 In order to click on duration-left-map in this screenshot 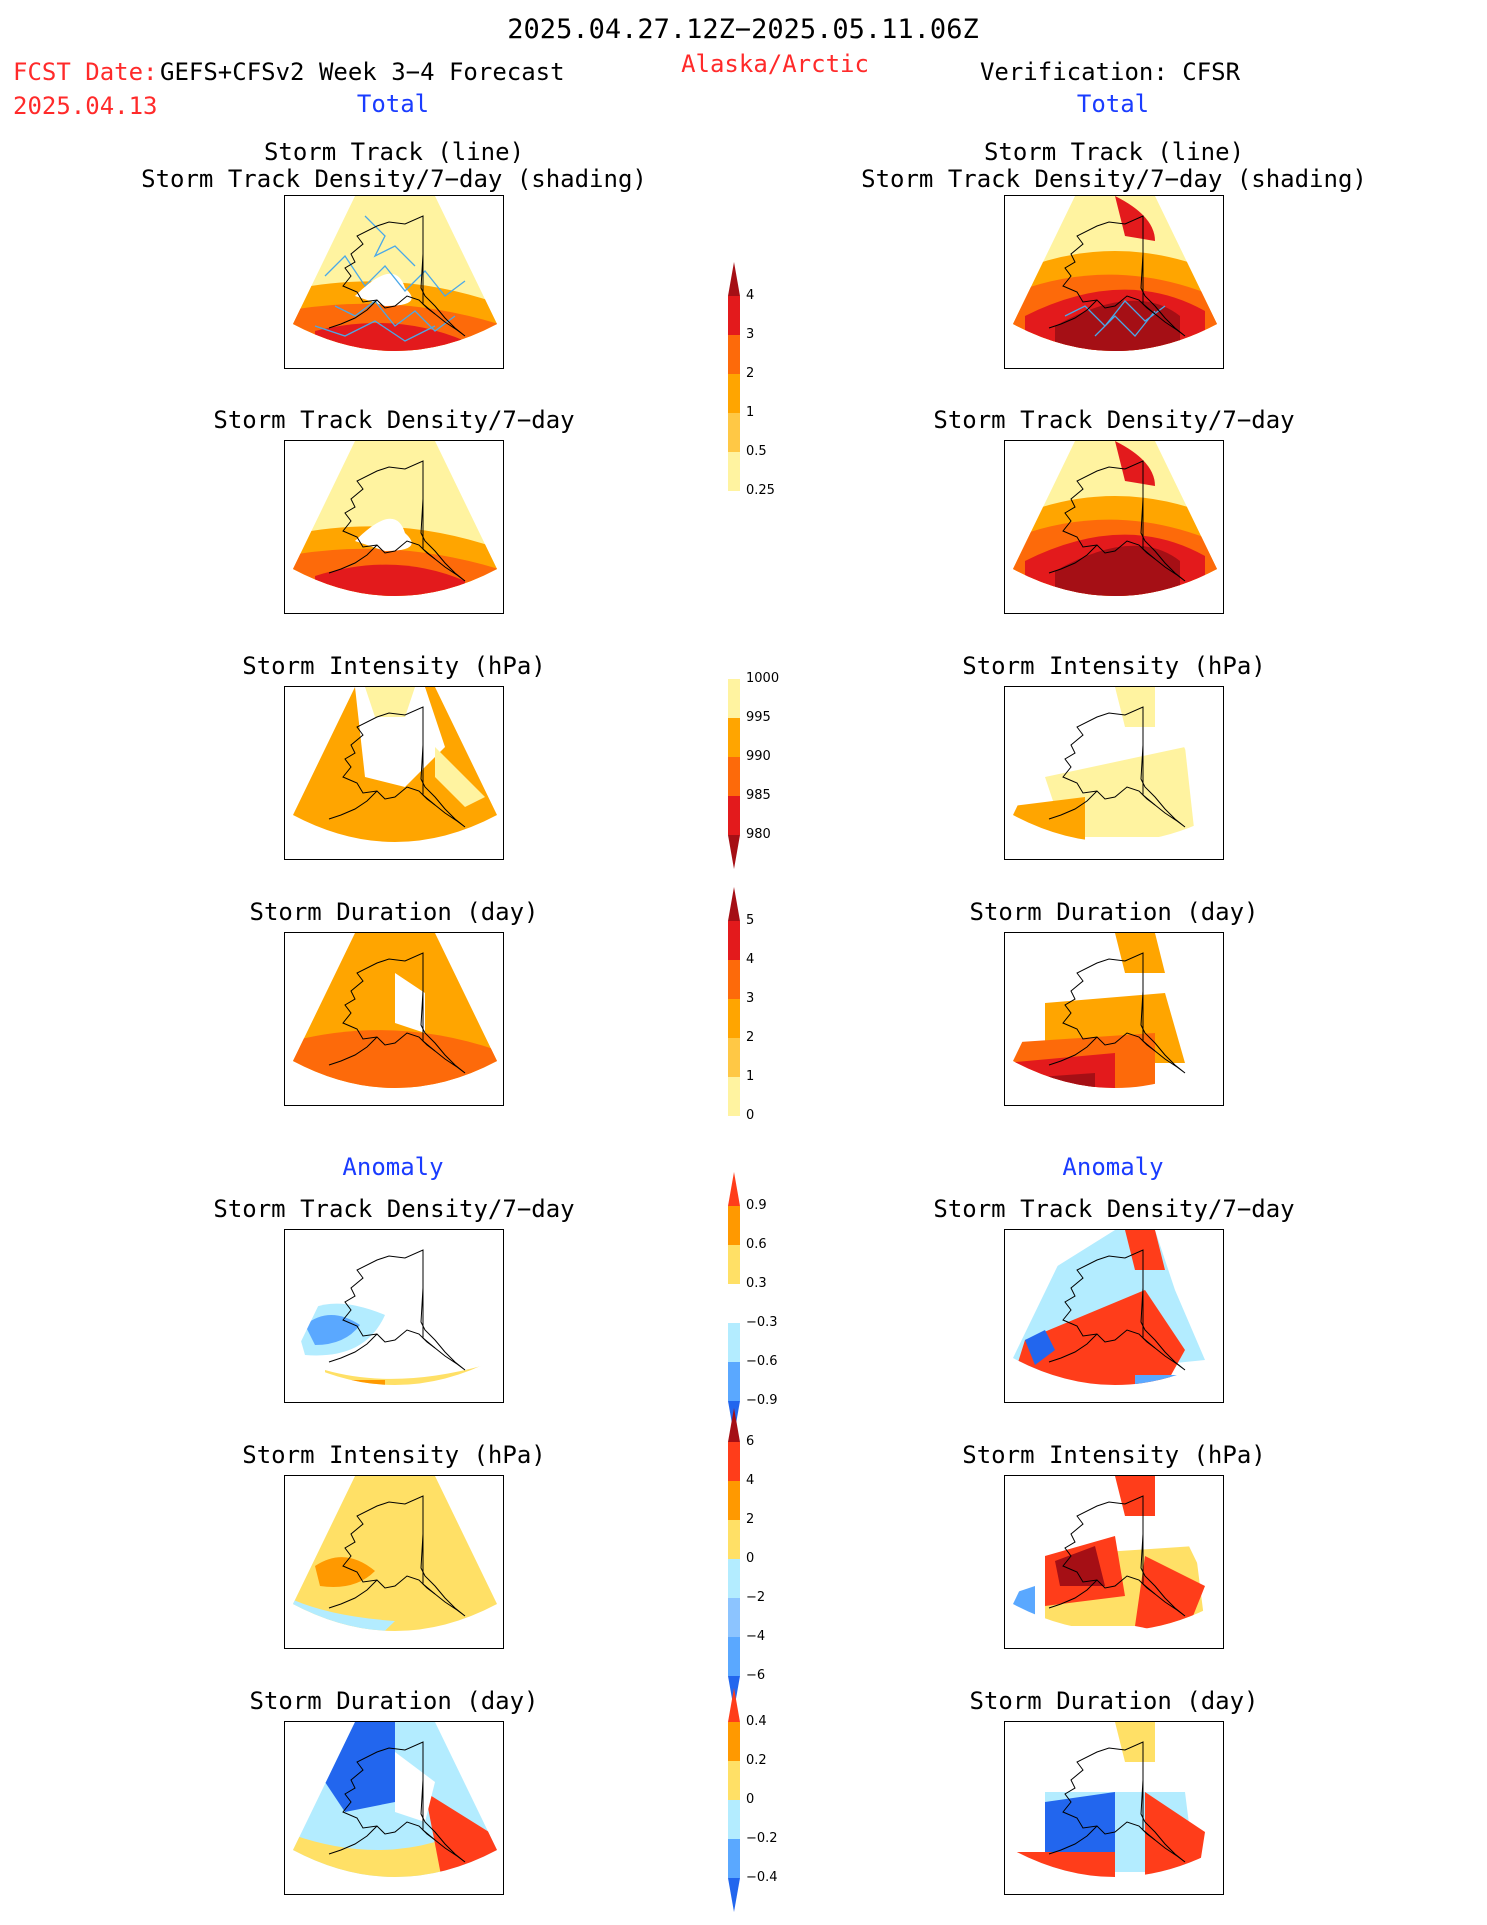, I will do `click(394, 1019)`.